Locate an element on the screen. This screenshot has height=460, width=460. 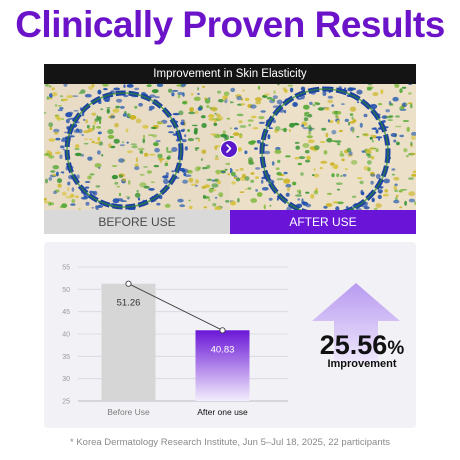
improvement-value: 25.56% is located at coordinates (362, 345).